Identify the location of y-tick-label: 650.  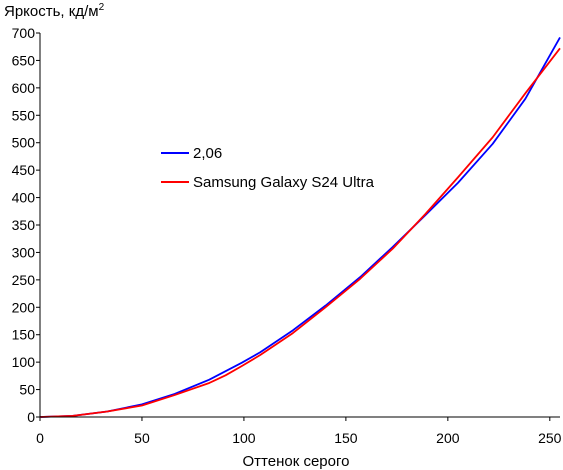
(24, 60).